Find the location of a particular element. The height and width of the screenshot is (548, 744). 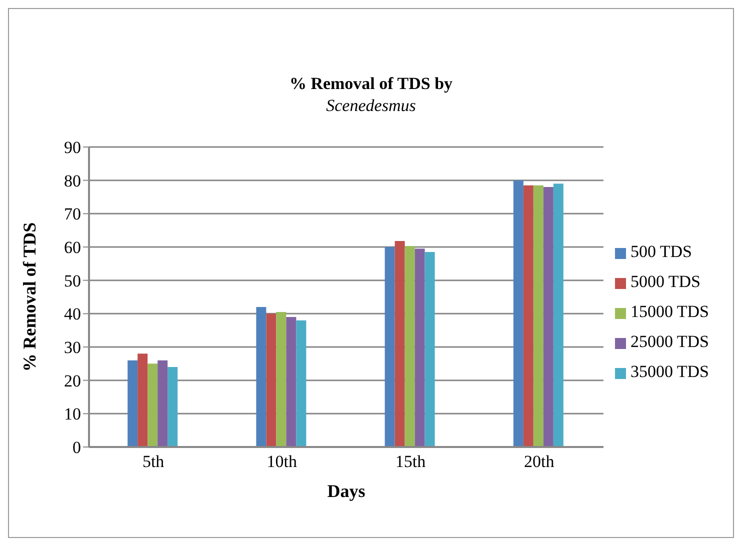

legend-label: 5000 TDS is located at coordinates (665, 281).